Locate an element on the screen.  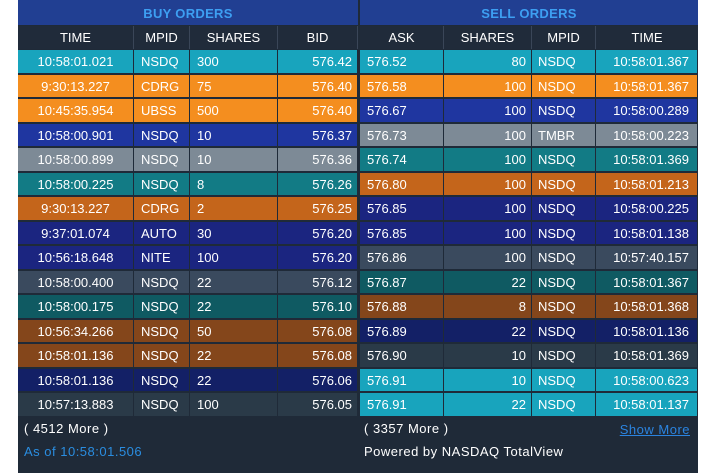
sell-more-count: ( 3357 More ) is located at coordinates (406, 428).